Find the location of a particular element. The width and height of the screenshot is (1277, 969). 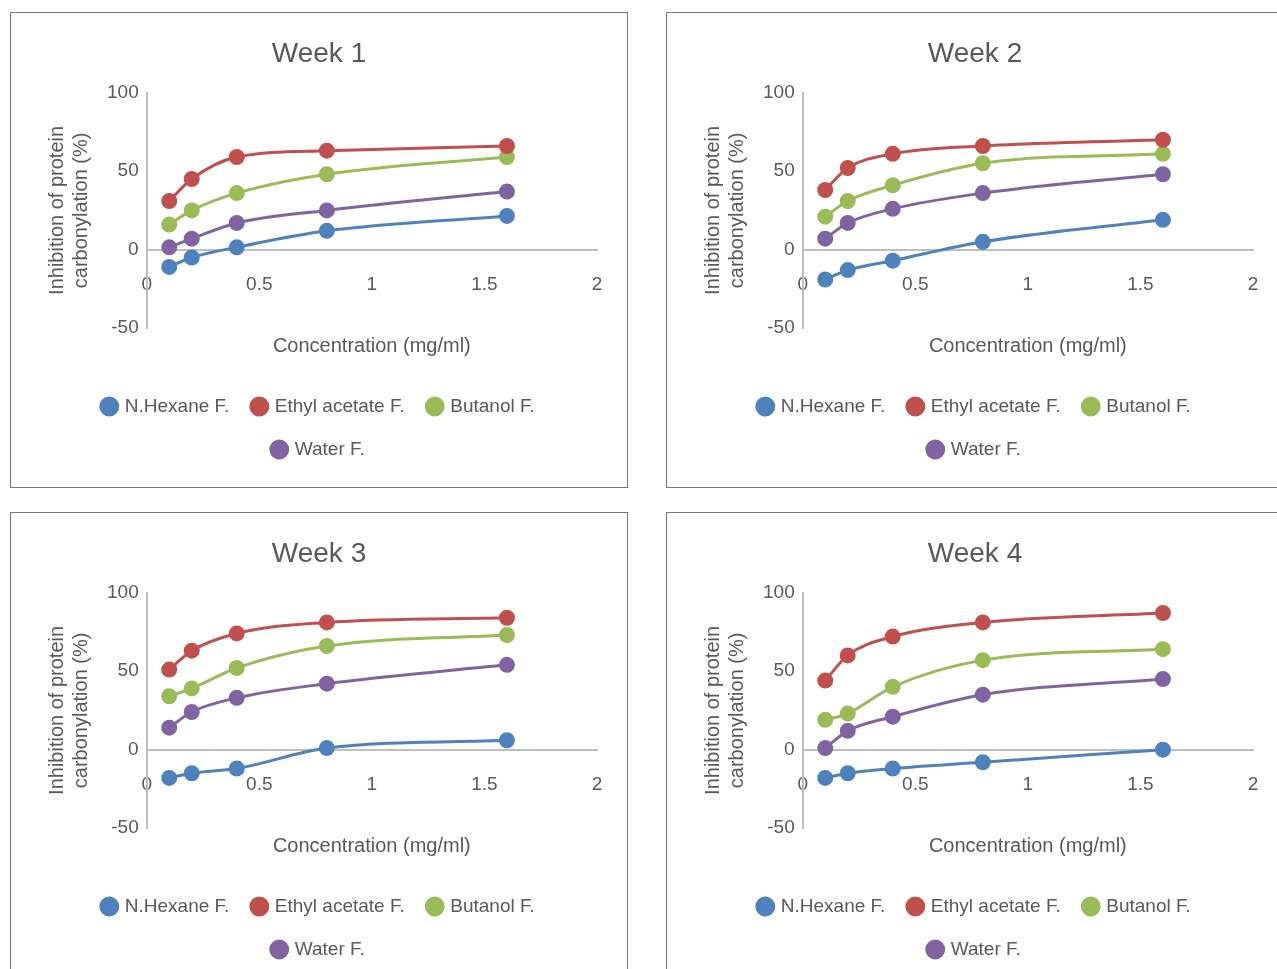

chart-title: Week 3 is located at coordinates (319, 552).